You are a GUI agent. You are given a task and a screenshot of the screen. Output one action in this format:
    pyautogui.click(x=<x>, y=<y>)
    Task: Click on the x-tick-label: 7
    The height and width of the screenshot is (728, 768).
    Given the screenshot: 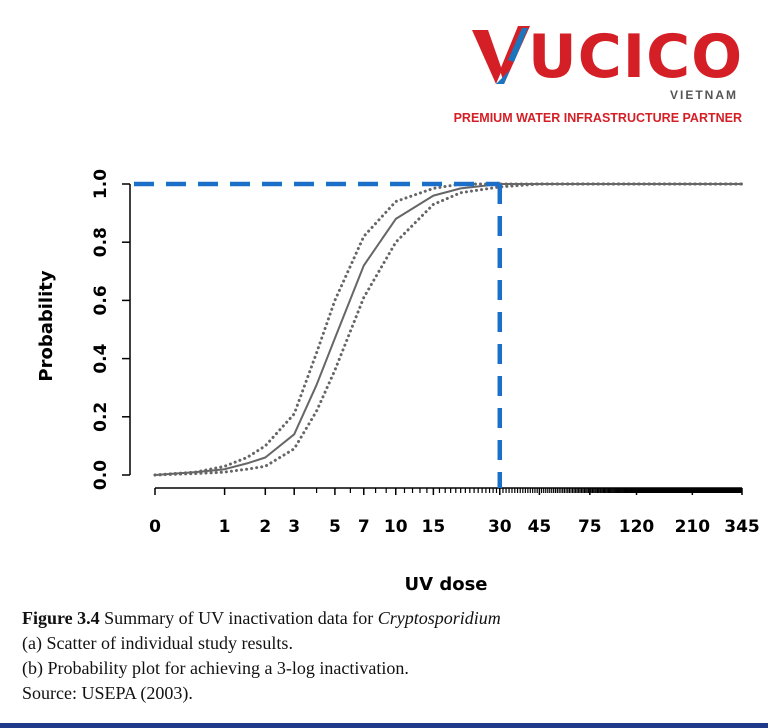 What is the action you would take?
    pyautogui.click(x=364, y=527)
    